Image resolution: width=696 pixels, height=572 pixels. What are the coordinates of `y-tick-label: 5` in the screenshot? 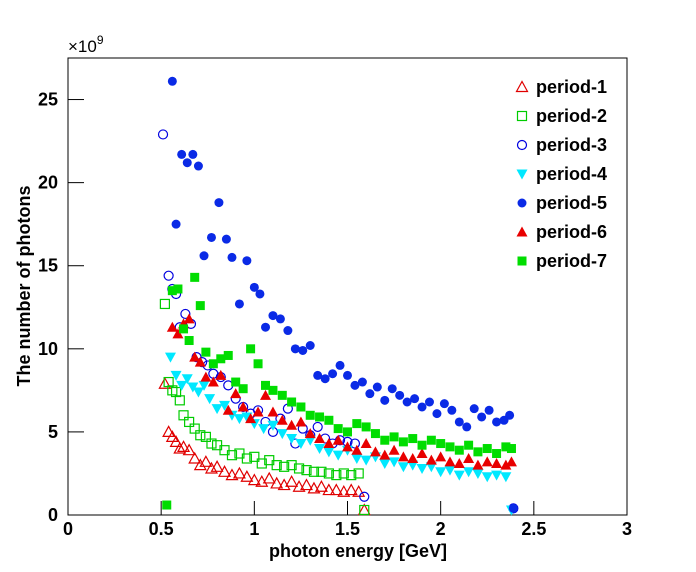 It's located at (53, 432).